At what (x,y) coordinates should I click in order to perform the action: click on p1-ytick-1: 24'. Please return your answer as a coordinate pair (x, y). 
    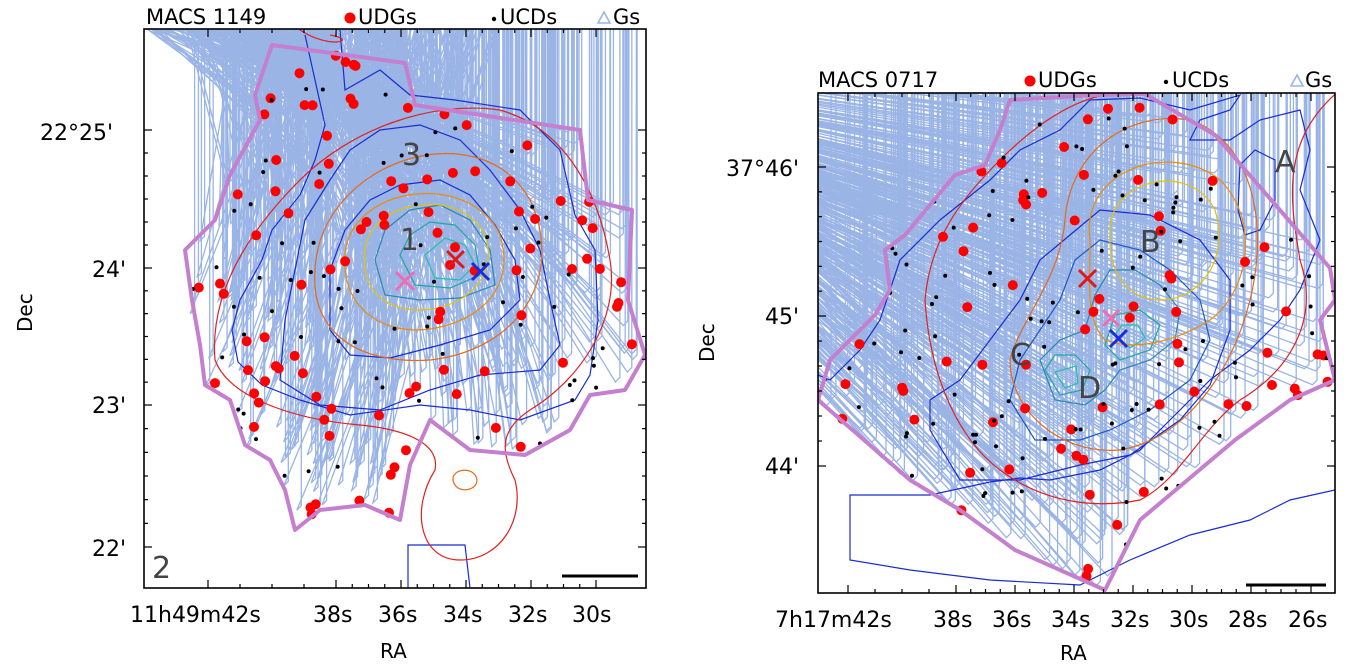
    Looking at the image, I should click on (109, 270).